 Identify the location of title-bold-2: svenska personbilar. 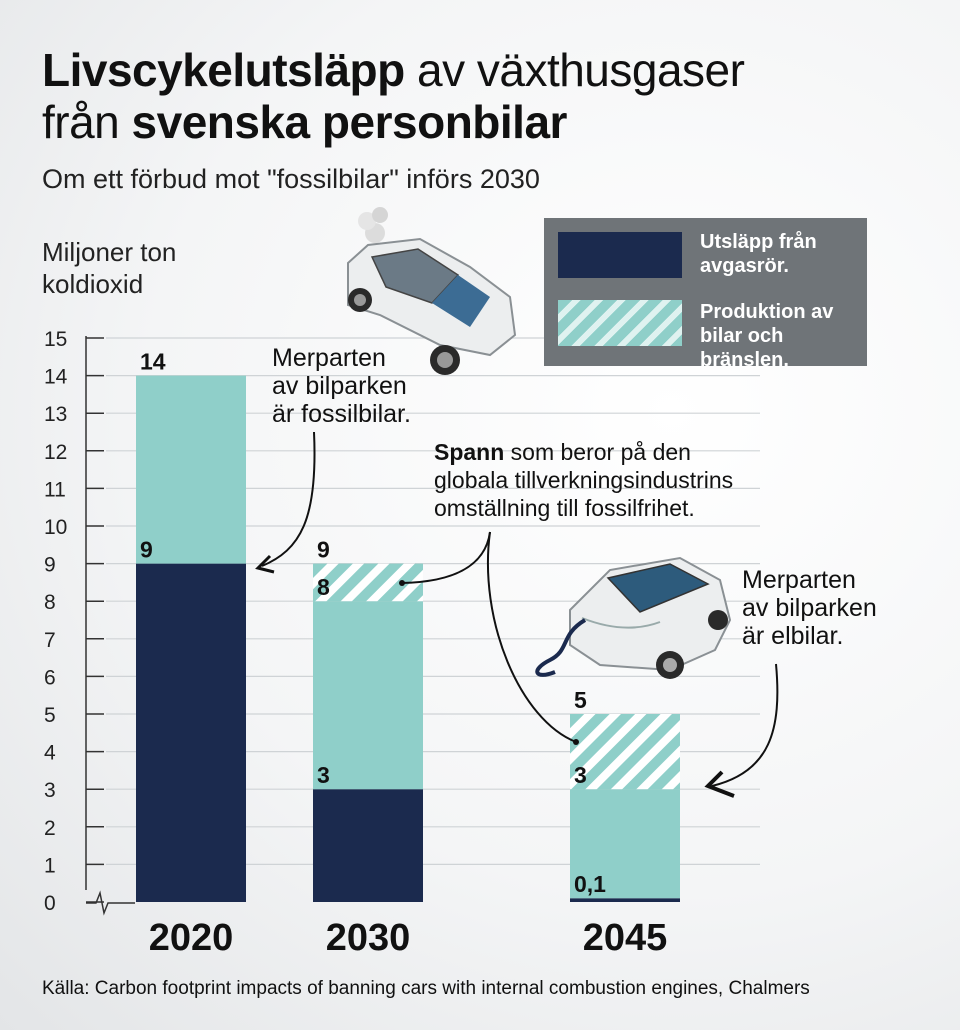
(349, 122).